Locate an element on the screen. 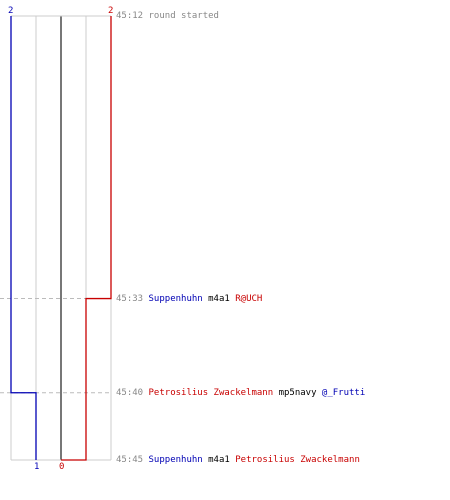 This screenshot has width=450, height=500. event-time: 45:40 is located at coordinates (130, 392).